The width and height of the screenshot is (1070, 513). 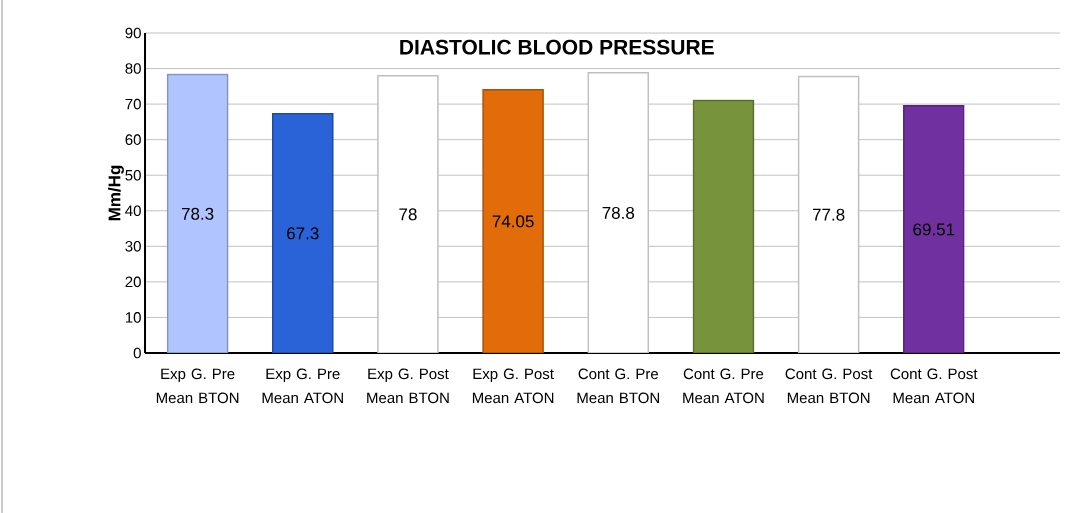 What do you see at coordinates (133, 282) in the screenshot?
I see `y-tick-label: 20` at bounding box center [133, 282].